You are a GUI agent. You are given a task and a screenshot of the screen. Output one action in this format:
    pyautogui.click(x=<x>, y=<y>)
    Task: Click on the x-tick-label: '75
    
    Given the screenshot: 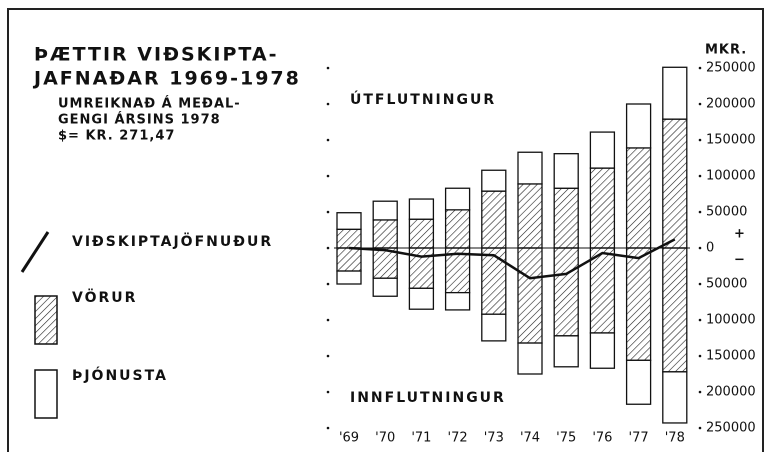 What is the action you would take?
    pyautogui.click(x=566, y=438)
    